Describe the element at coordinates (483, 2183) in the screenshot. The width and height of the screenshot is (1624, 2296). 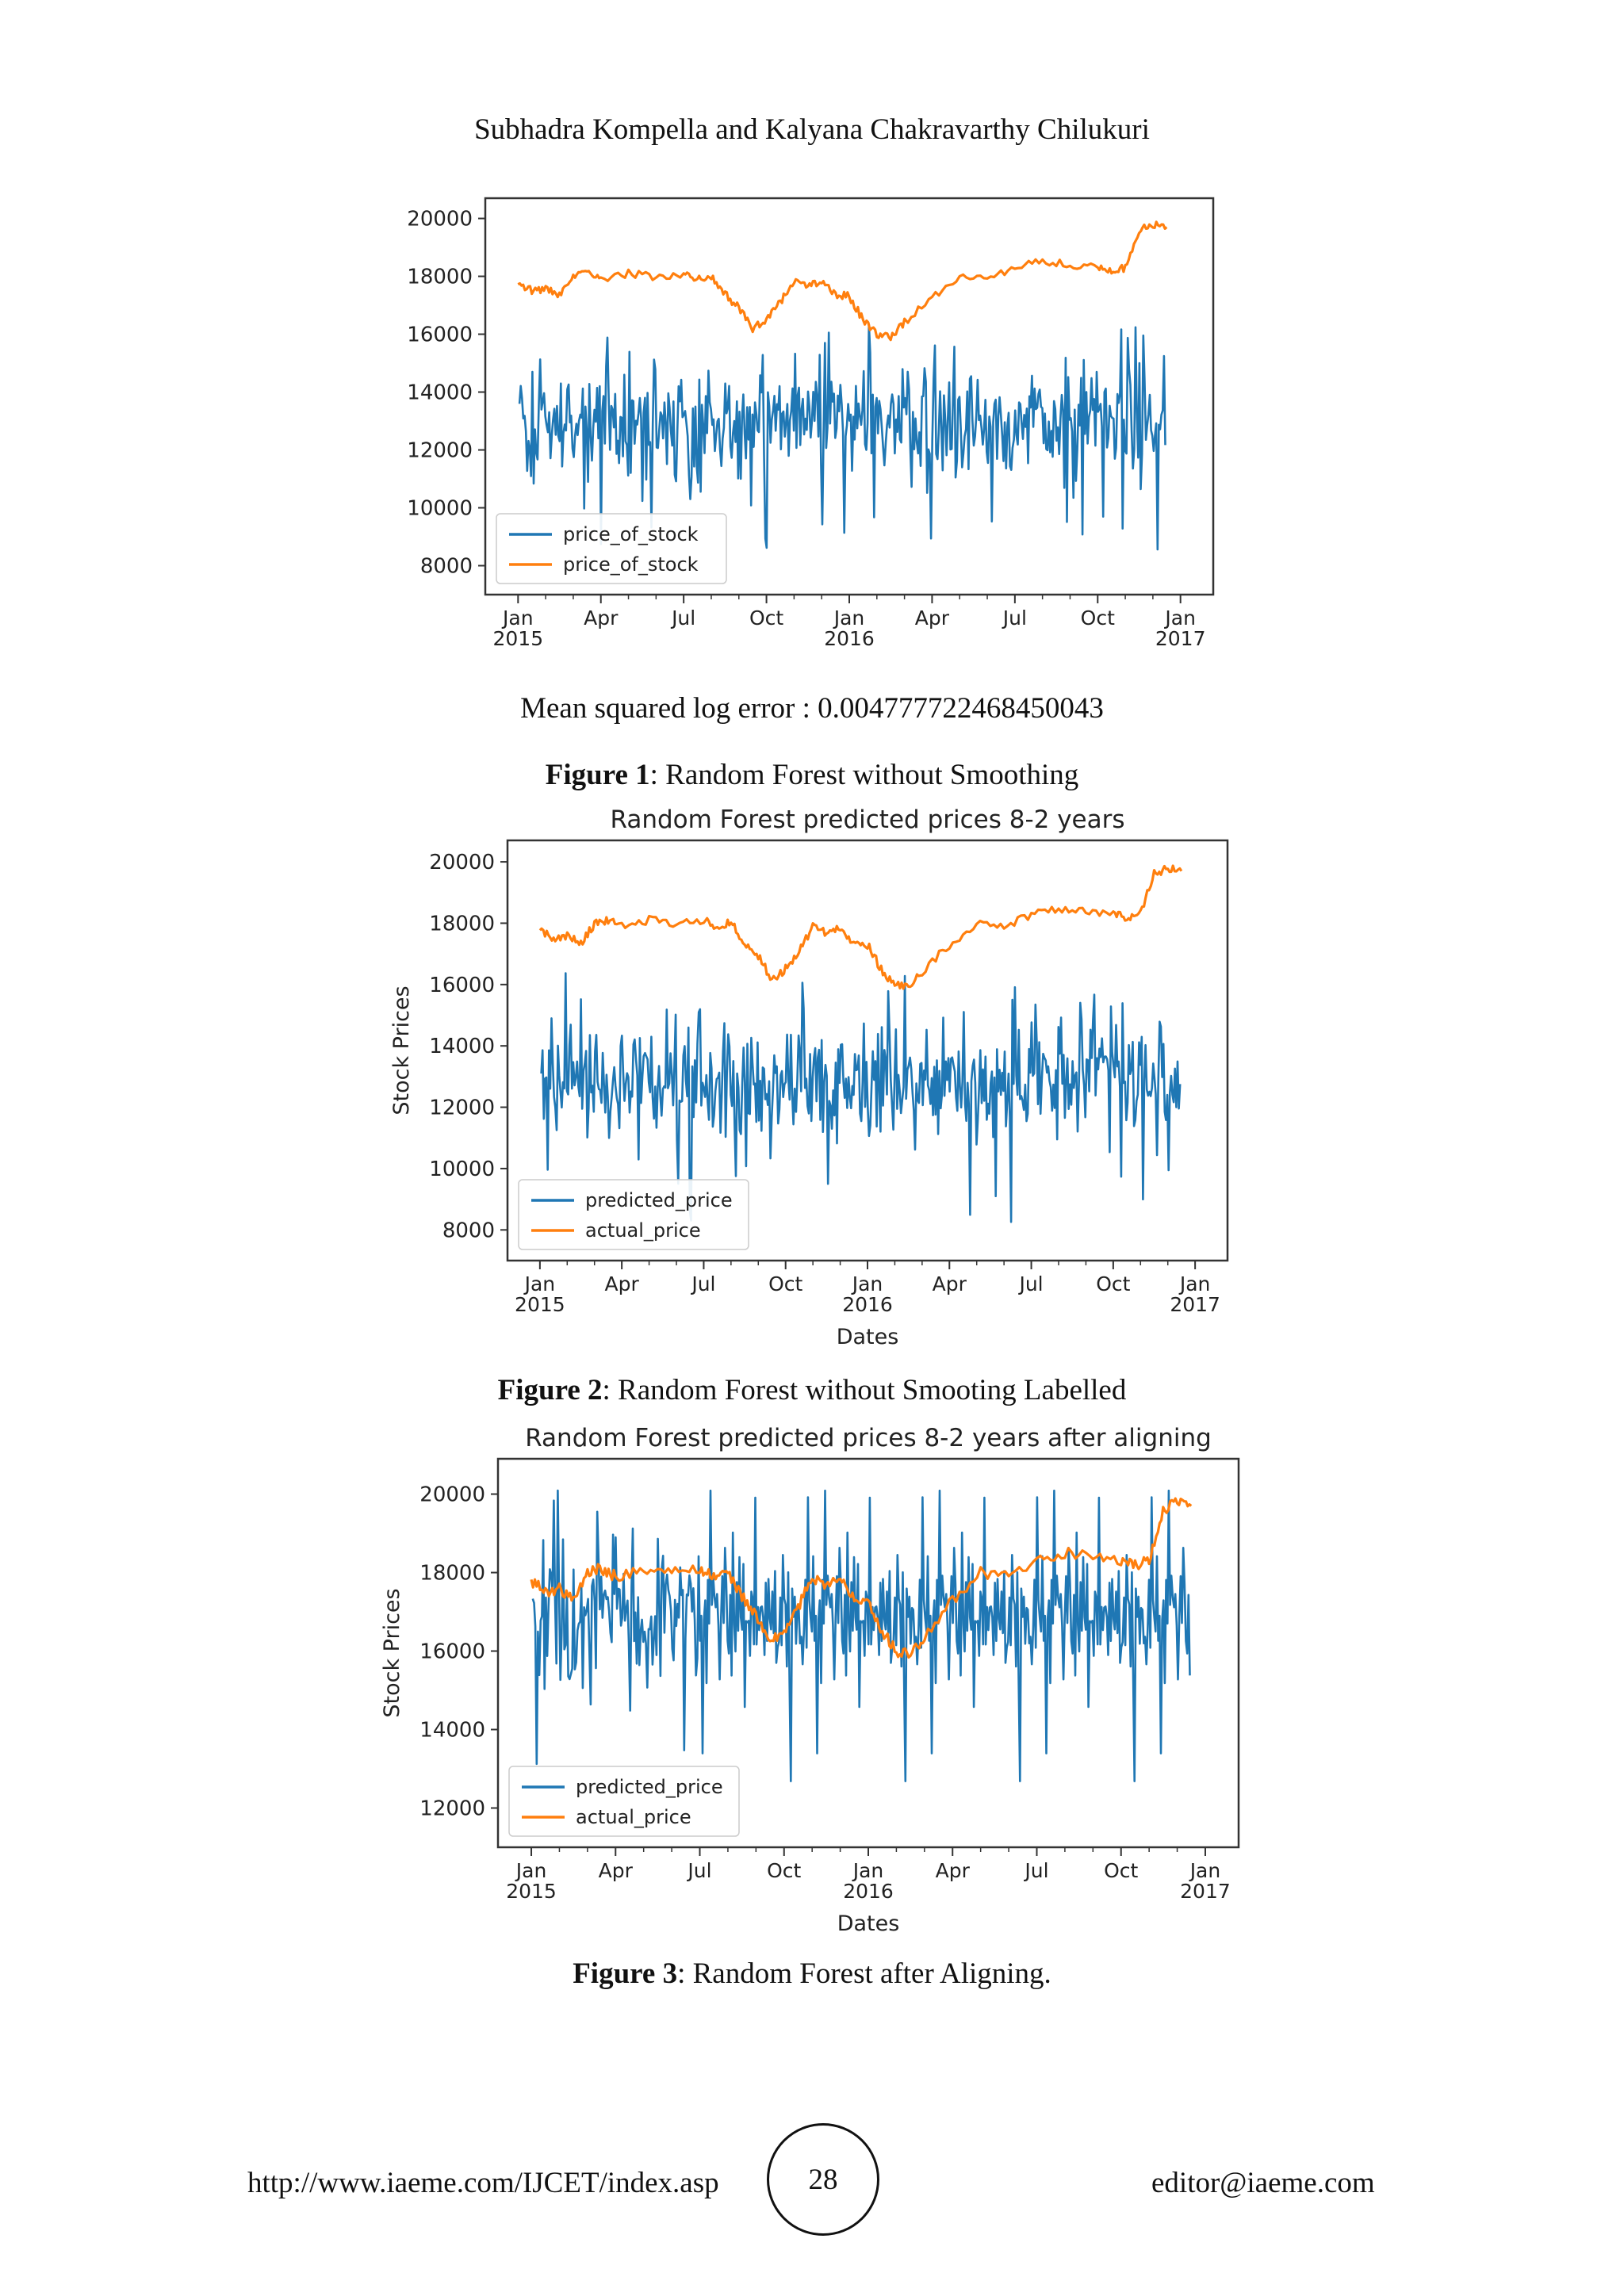
I see `footer-url: http://www.iaeme.com/IJCET/index.asp` at that location.